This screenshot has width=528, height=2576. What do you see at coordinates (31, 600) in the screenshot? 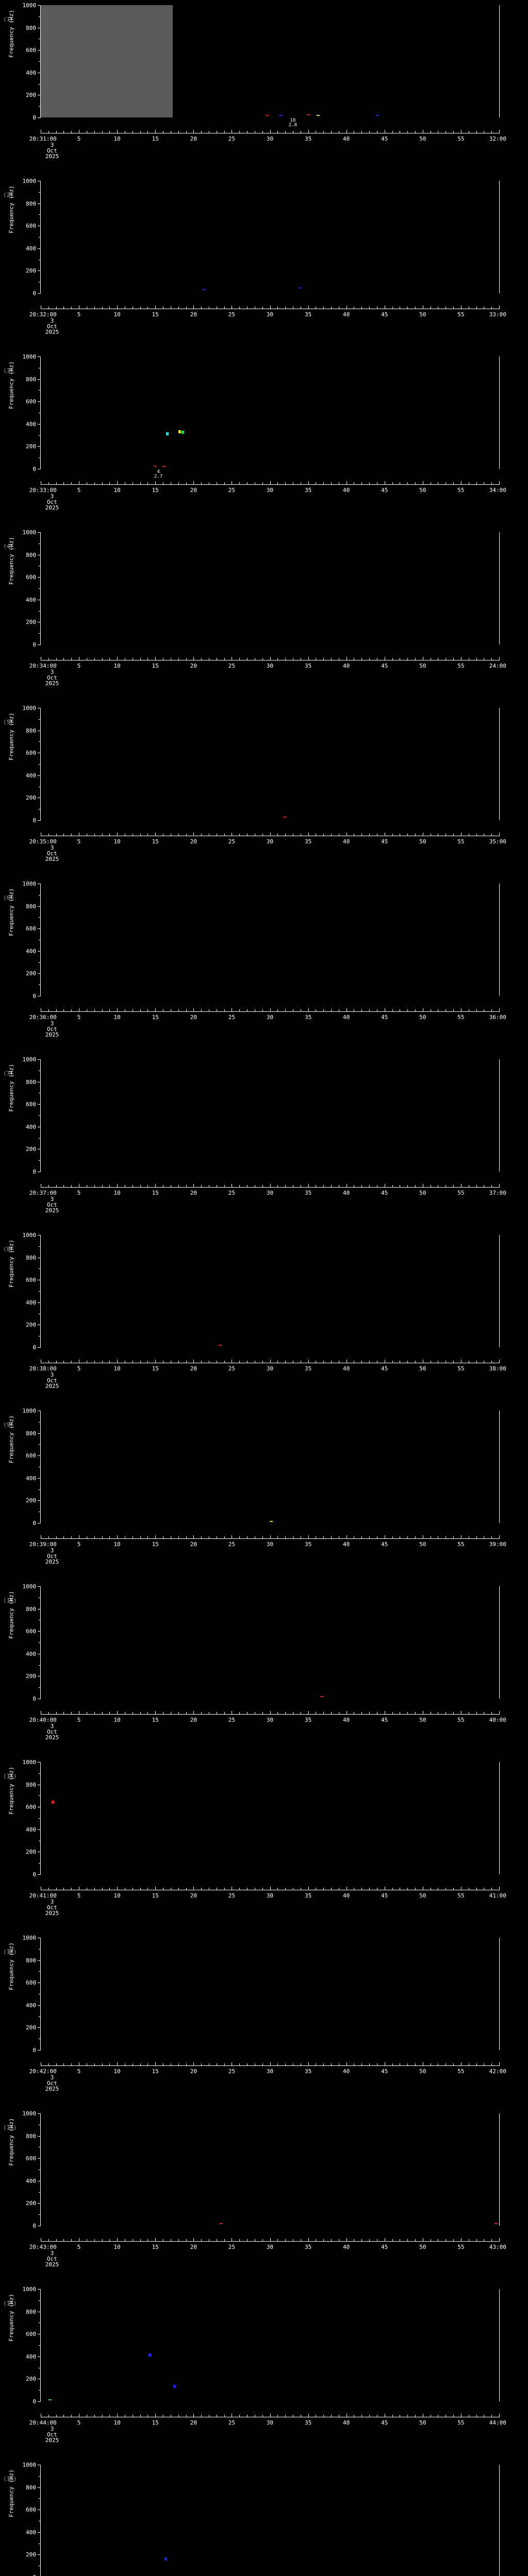
I see `y-tick-label: 400` at bounding box center [31, 600].